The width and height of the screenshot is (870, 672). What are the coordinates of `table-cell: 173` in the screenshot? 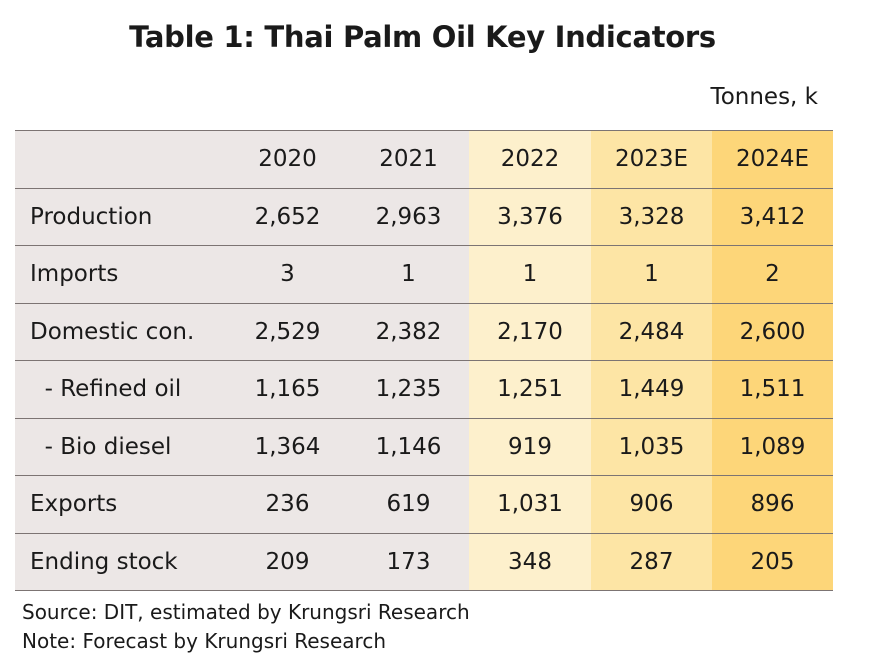 It's located at (408, 562).